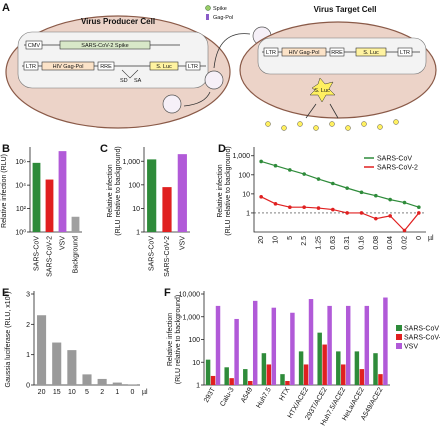 The width and height of the screenshot is (440, 439). I want to click on legend-label: SARS-CoV, so click(421, 329).